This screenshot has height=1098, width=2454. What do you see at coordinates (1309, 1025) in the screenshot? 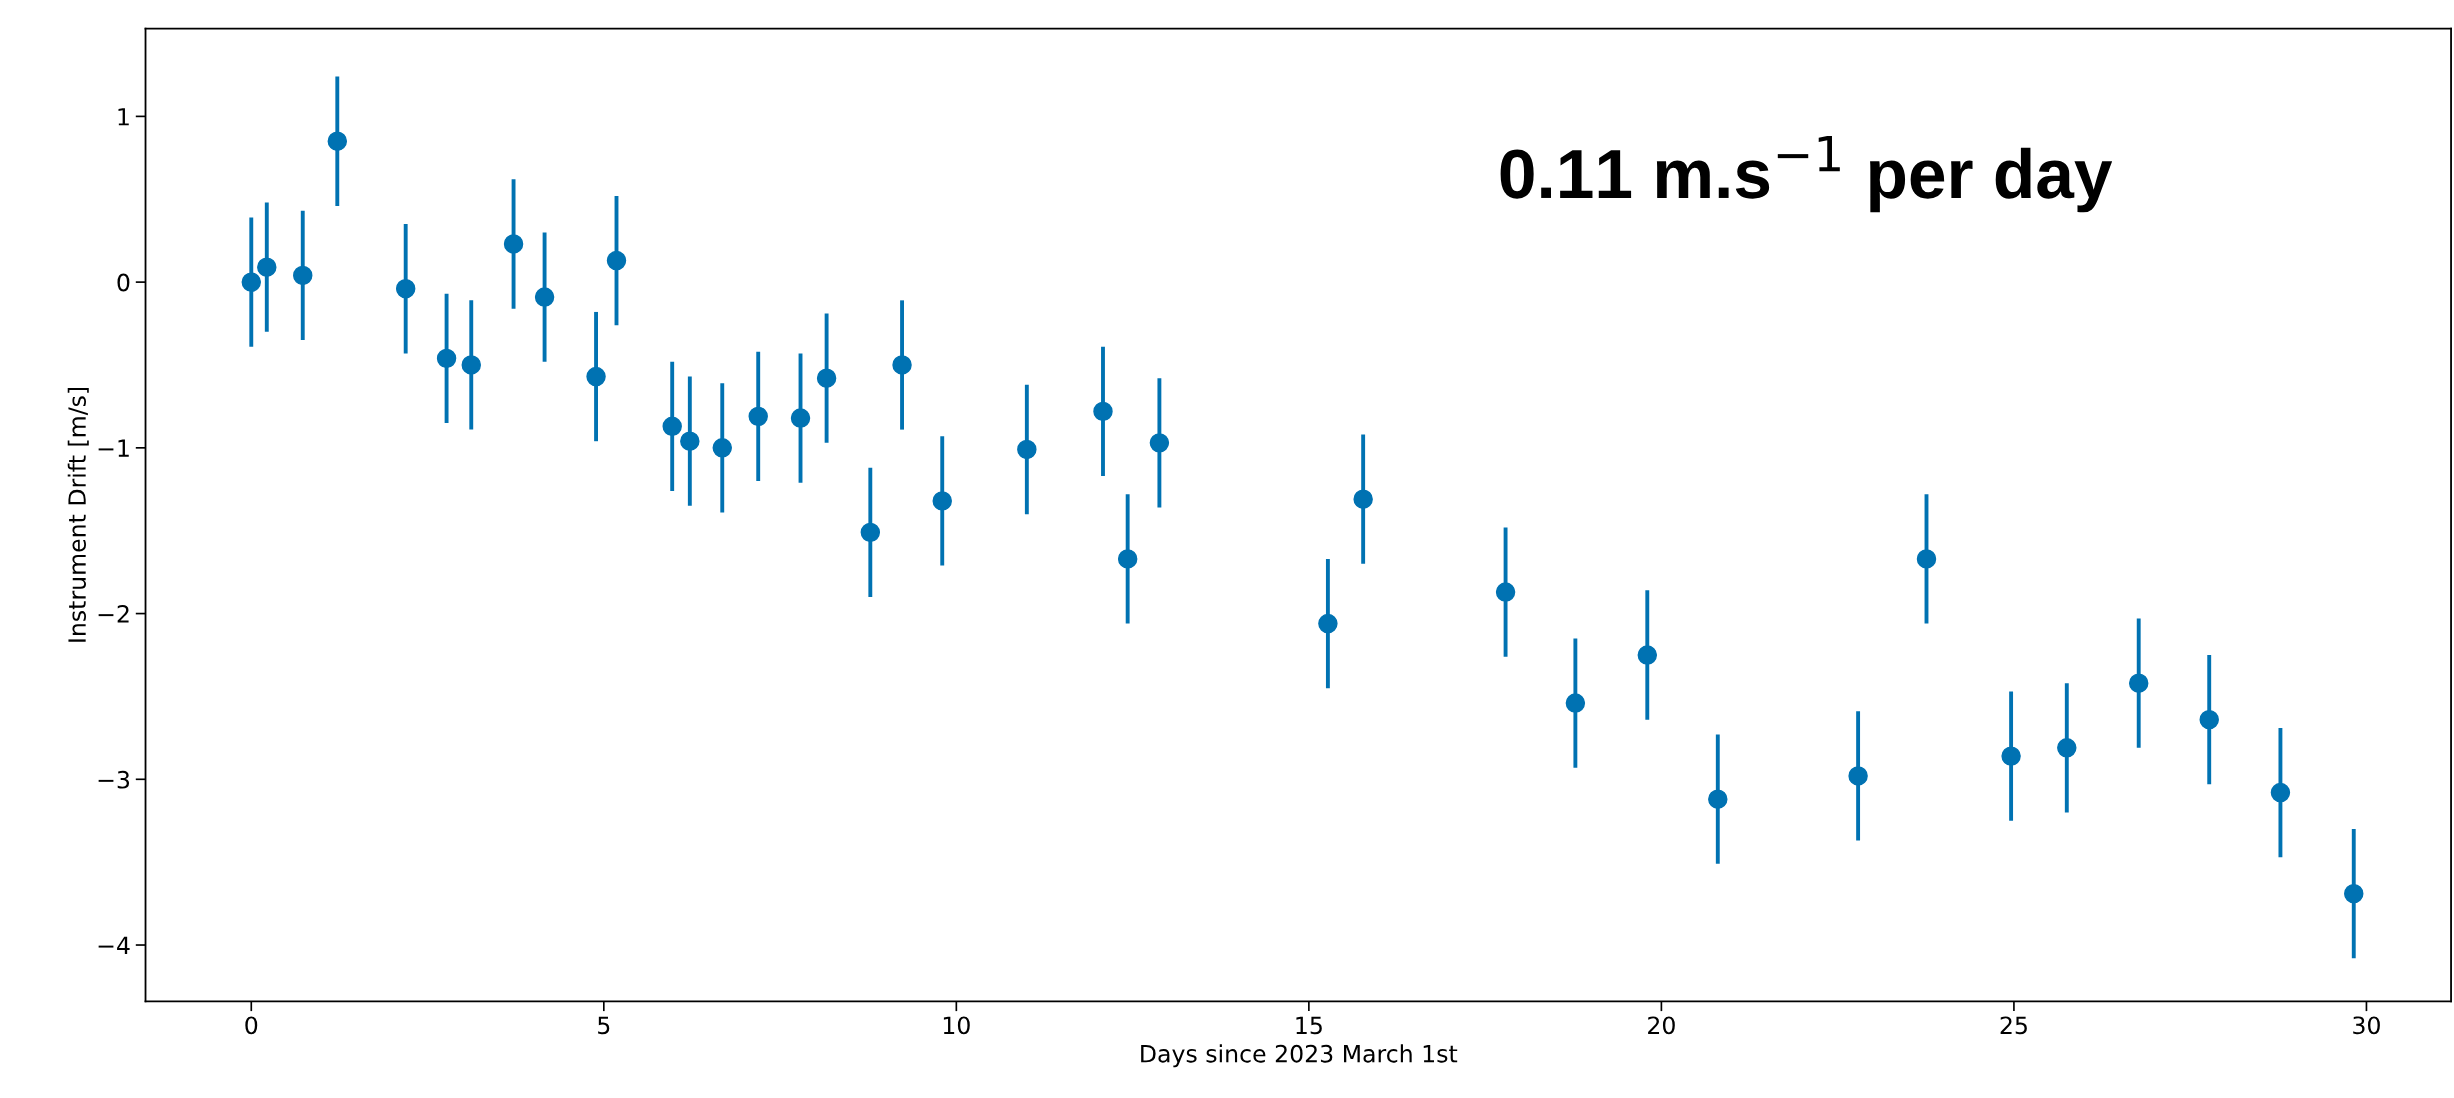
I see `x-tick-label: 15` at bounding box center [1309, 1025].